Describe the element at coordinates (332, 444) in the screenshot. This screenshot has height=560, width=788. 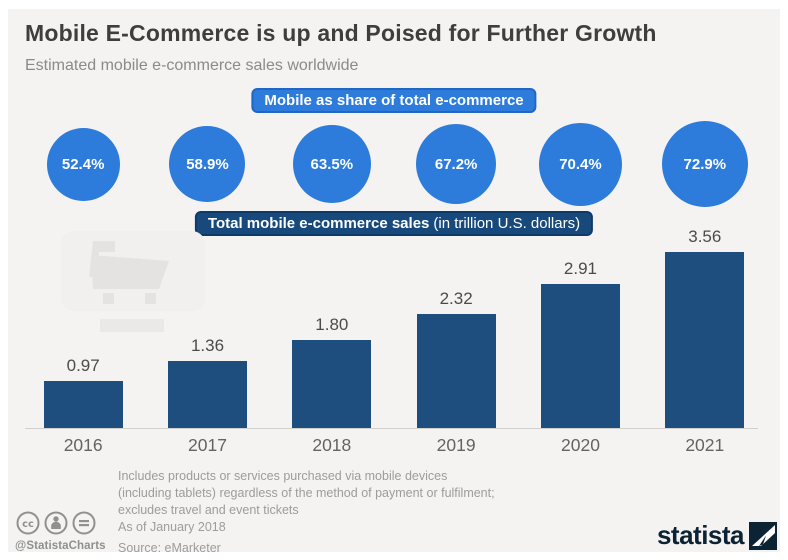
I see `year-label-2018: 2018` at that location.